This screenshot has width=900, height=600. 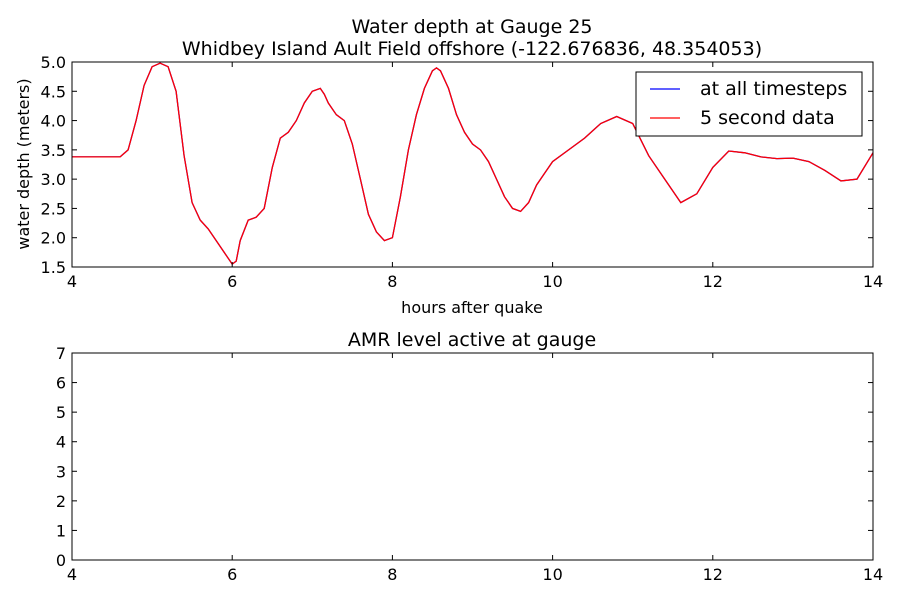 What do you see at coordinates (61, 412) in the screenshot?
I see `y-tick-label: 5` at bounding box center [61, 412].